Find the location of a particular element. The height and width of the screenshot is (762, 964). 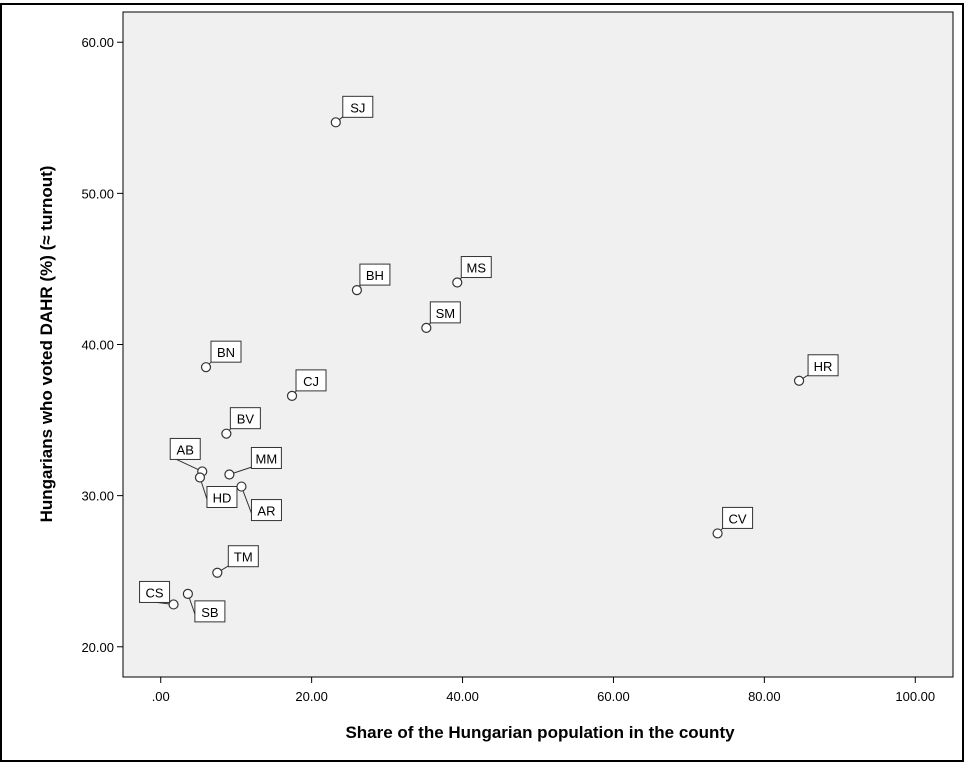

x-tick-label: .00 is located at coordinates (161, 696).